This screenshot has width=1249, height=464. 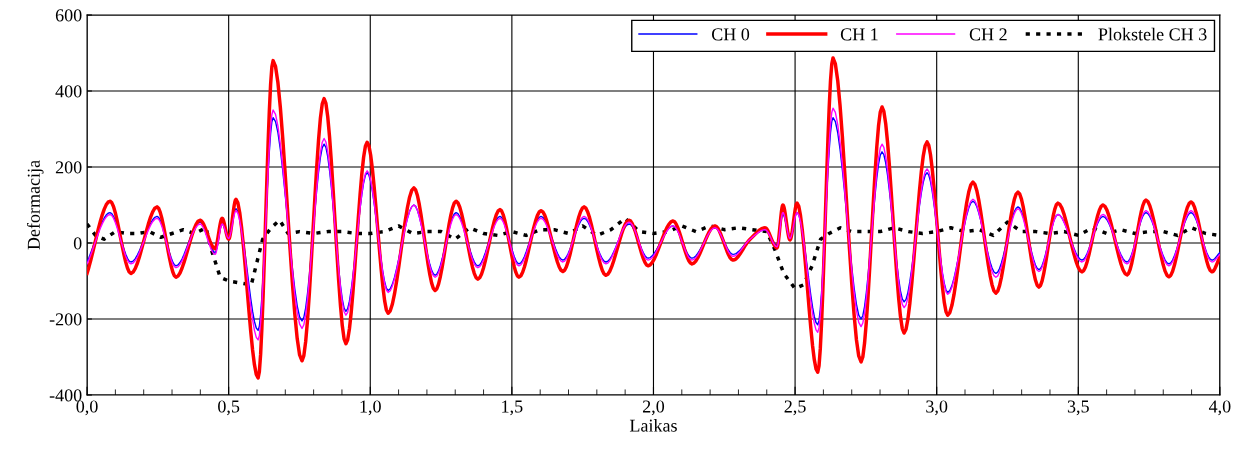 I want to click on x-tick-label: 2,0, so click(x=653, y=408).